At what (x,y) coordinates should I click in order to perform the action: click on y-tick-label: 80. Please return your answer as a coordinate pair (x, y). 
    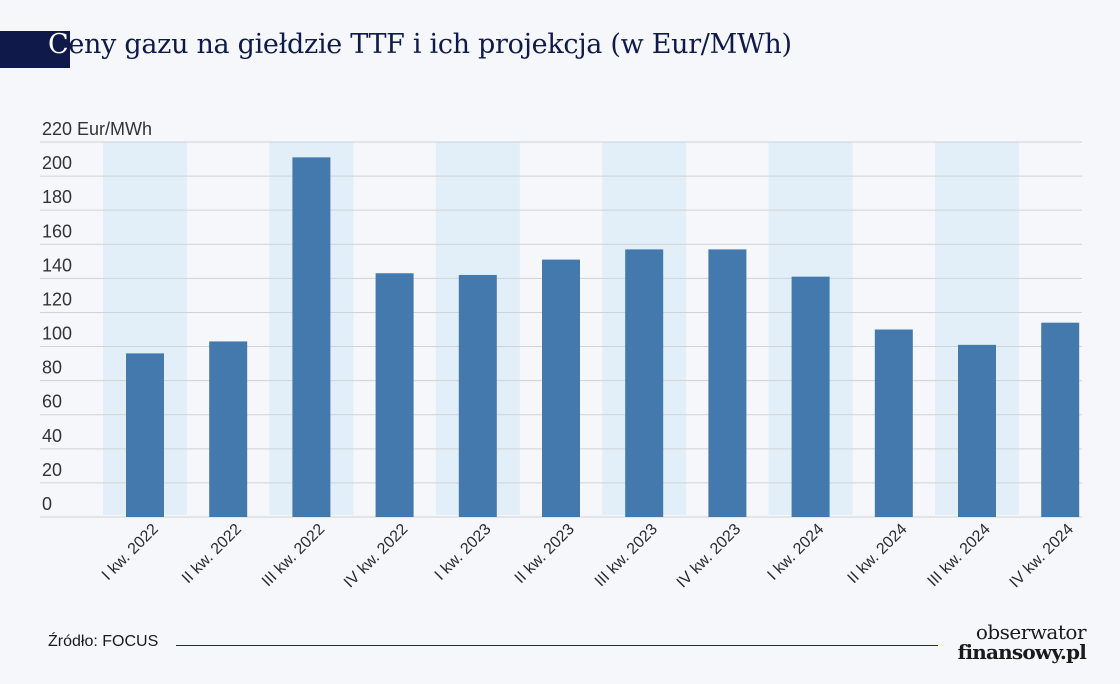
    Looking at the image, I should click on (52, 368).